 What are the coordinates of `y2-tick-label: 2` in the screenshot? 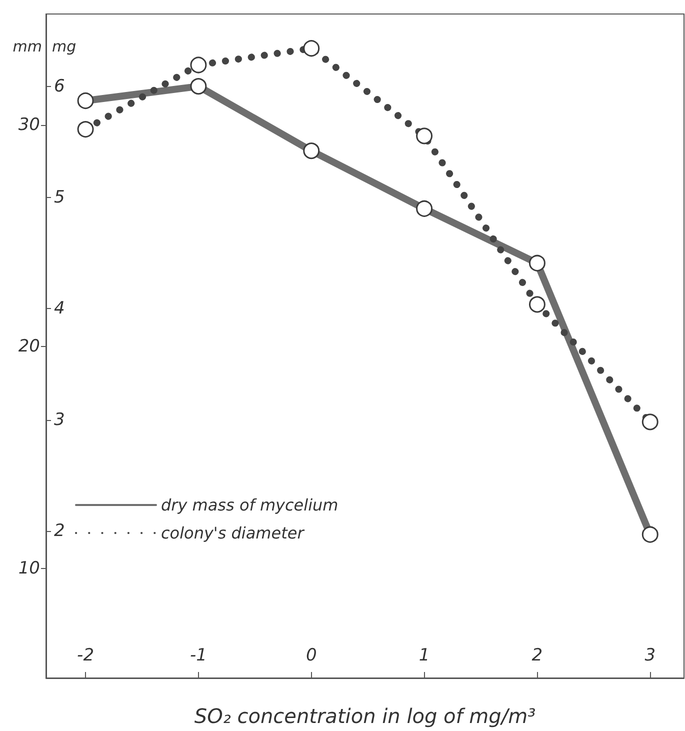 It's located at (59, 531).